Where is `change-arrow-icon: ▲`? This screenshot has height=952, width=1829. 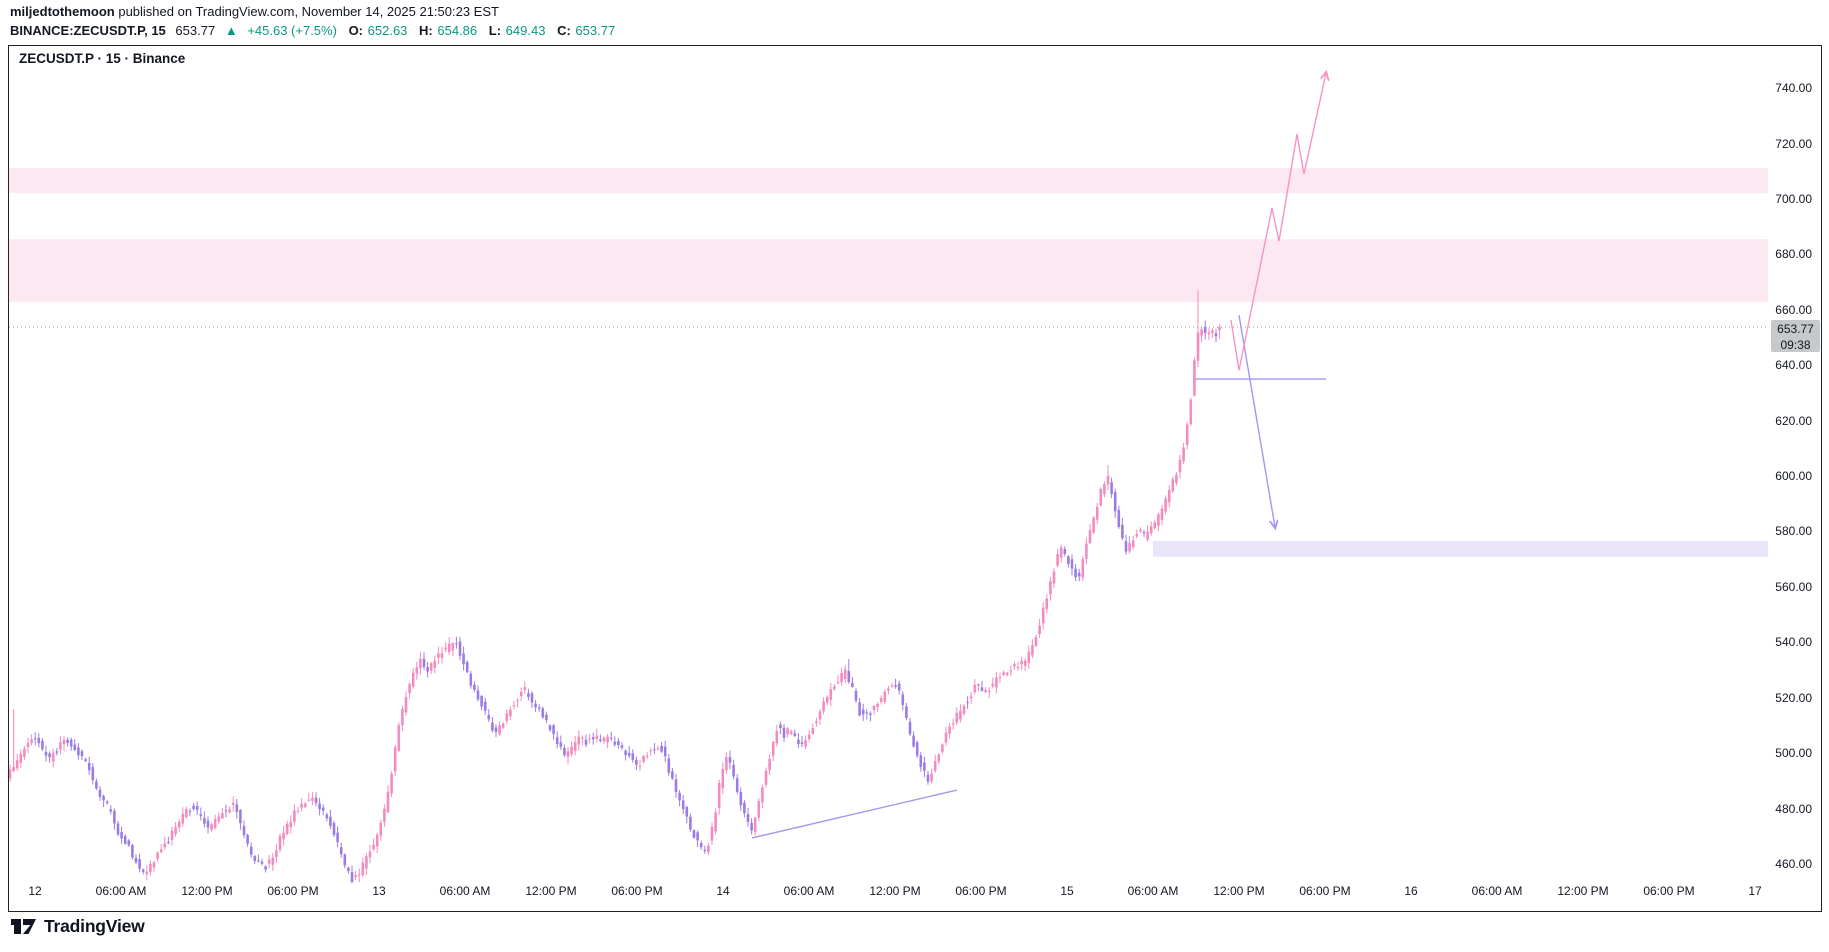 change-arrow-icon: ▲ is located at coordinates (231, 30).